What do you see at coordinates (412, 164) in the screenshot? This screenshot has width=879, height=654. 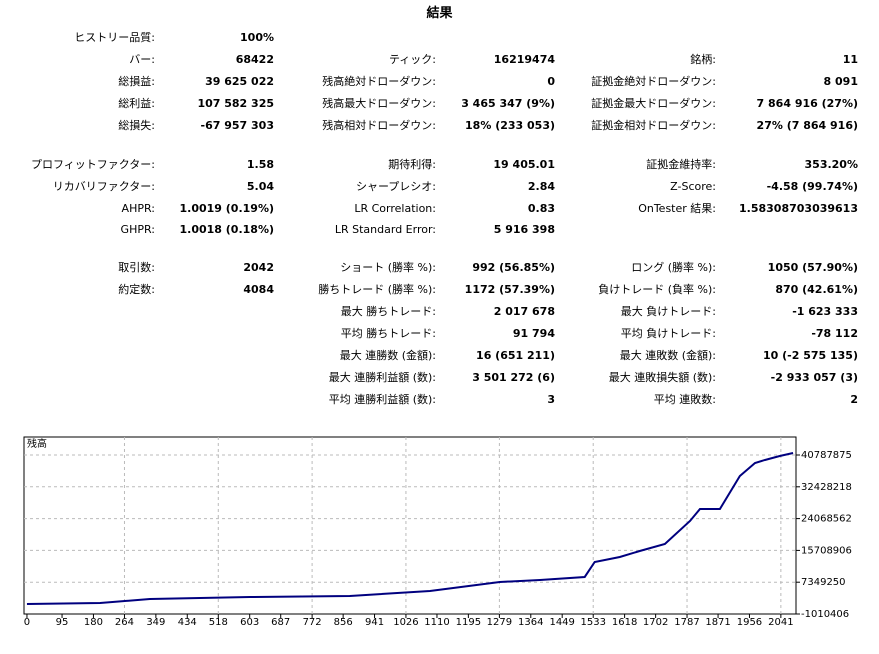 I see `stat-label: 期待利得:` at bounding box center [412, 164].